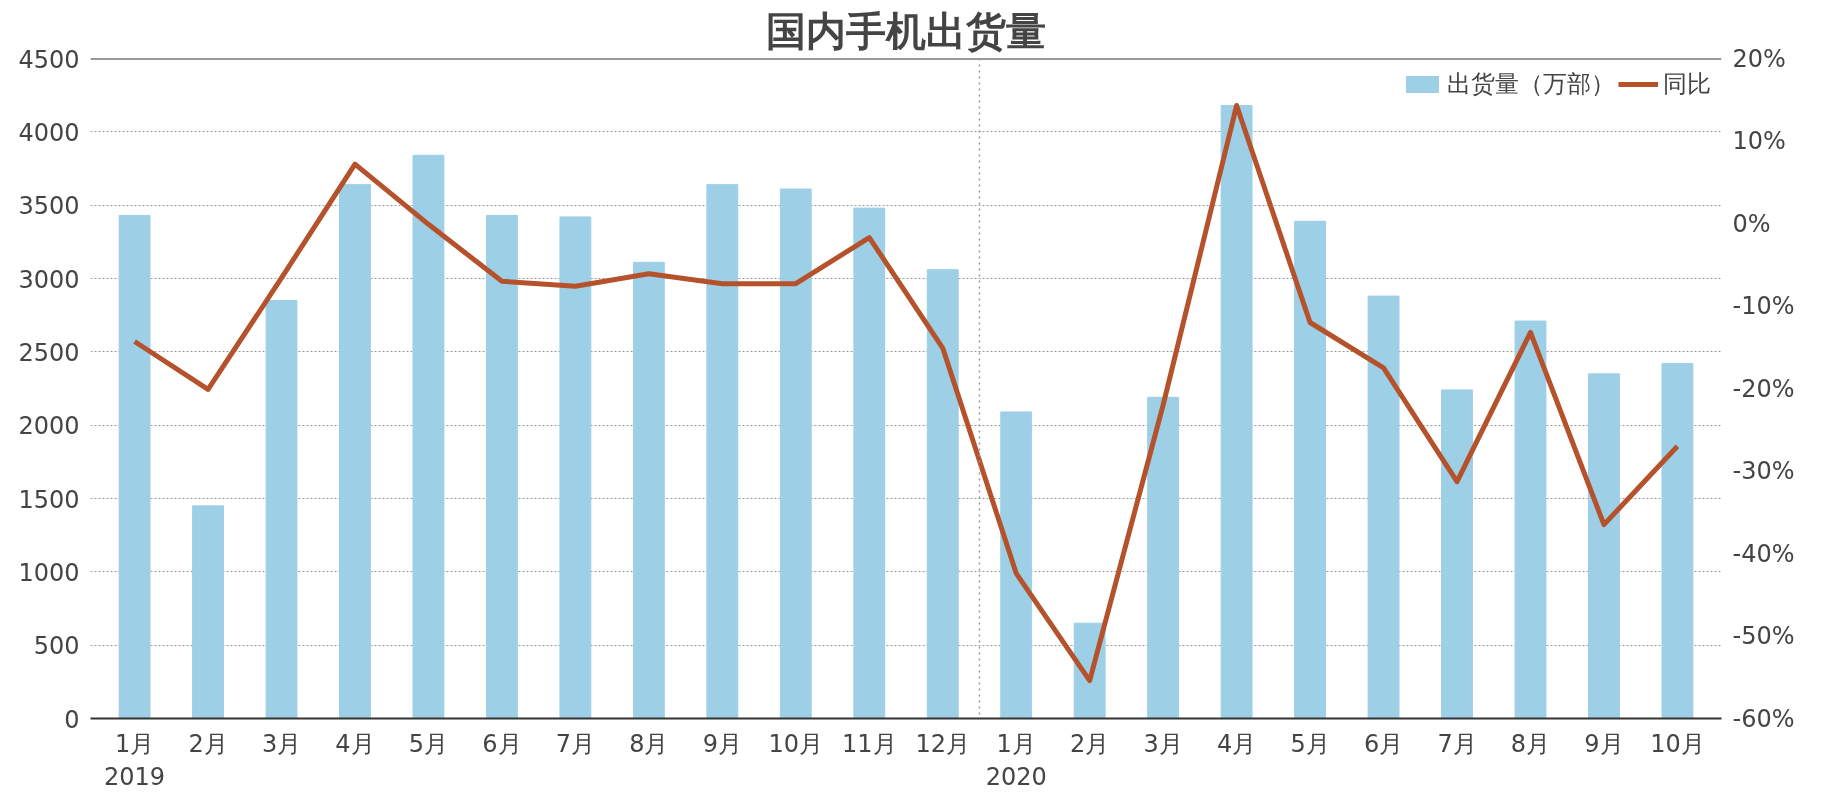 This screenshot has height=794, width=1831. What do you see at coordinates (1759, 141) in the screenshot?
I see `y2-tick-label: 10%` at bounding box center [1759, 141].